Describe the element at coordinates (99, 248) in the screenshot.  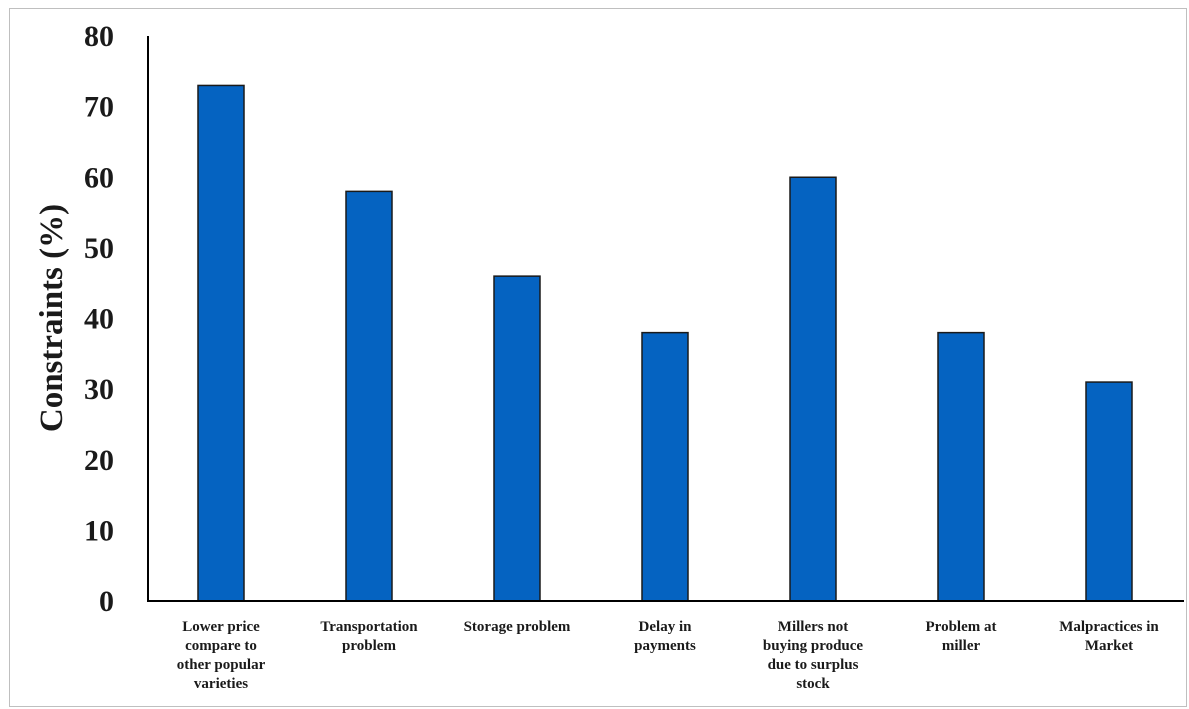
I see `y-tick-label: 50` at that location.